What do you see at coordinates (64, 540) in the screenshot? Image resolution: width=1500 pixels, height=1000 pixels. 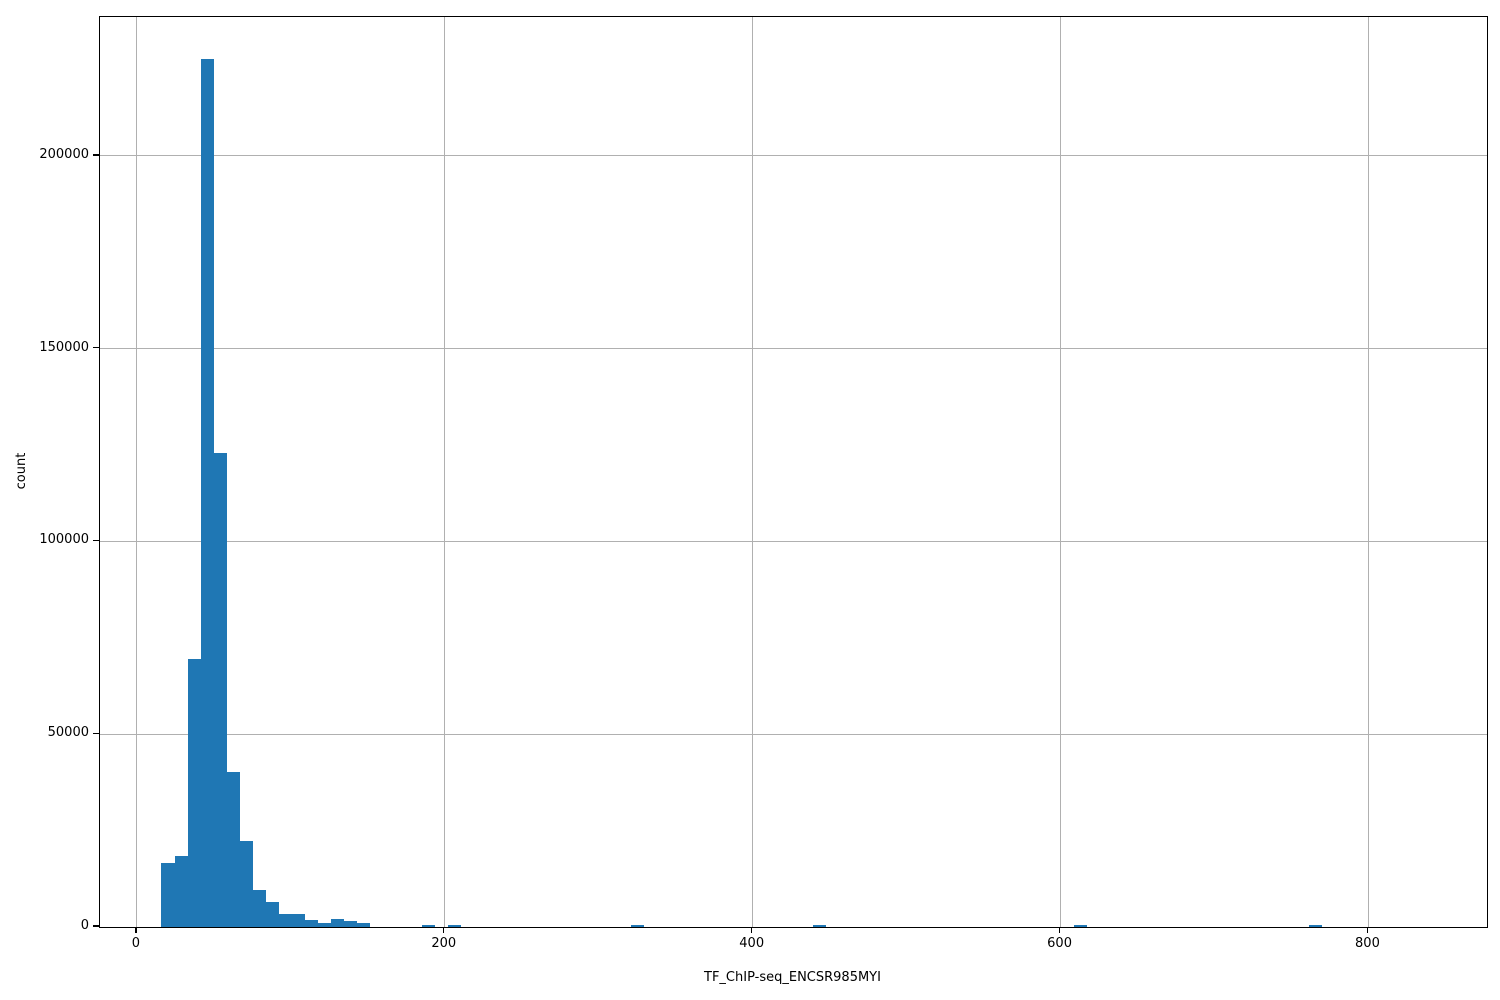 I see `y-tick-label: 100000` at bounding box center [64, 540].